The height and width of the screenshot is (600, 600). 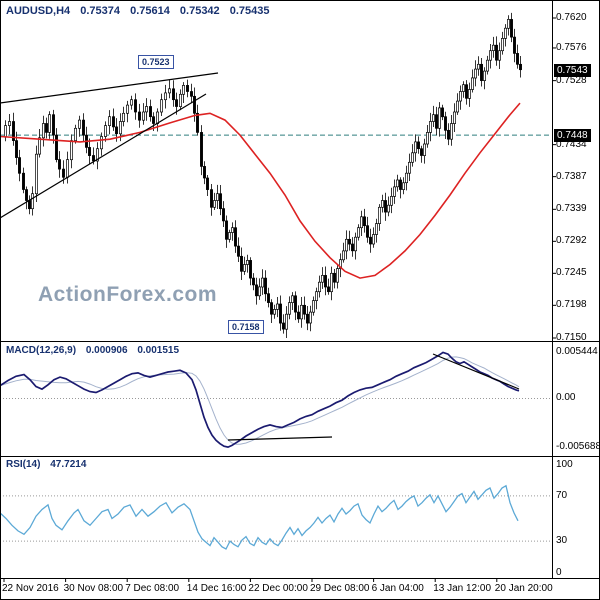 What do you see at coordinates (41, 350) in the screenshot?
I see `macd-indicator-label: MACD(12,26,9)` at bounding box center [41, 350].